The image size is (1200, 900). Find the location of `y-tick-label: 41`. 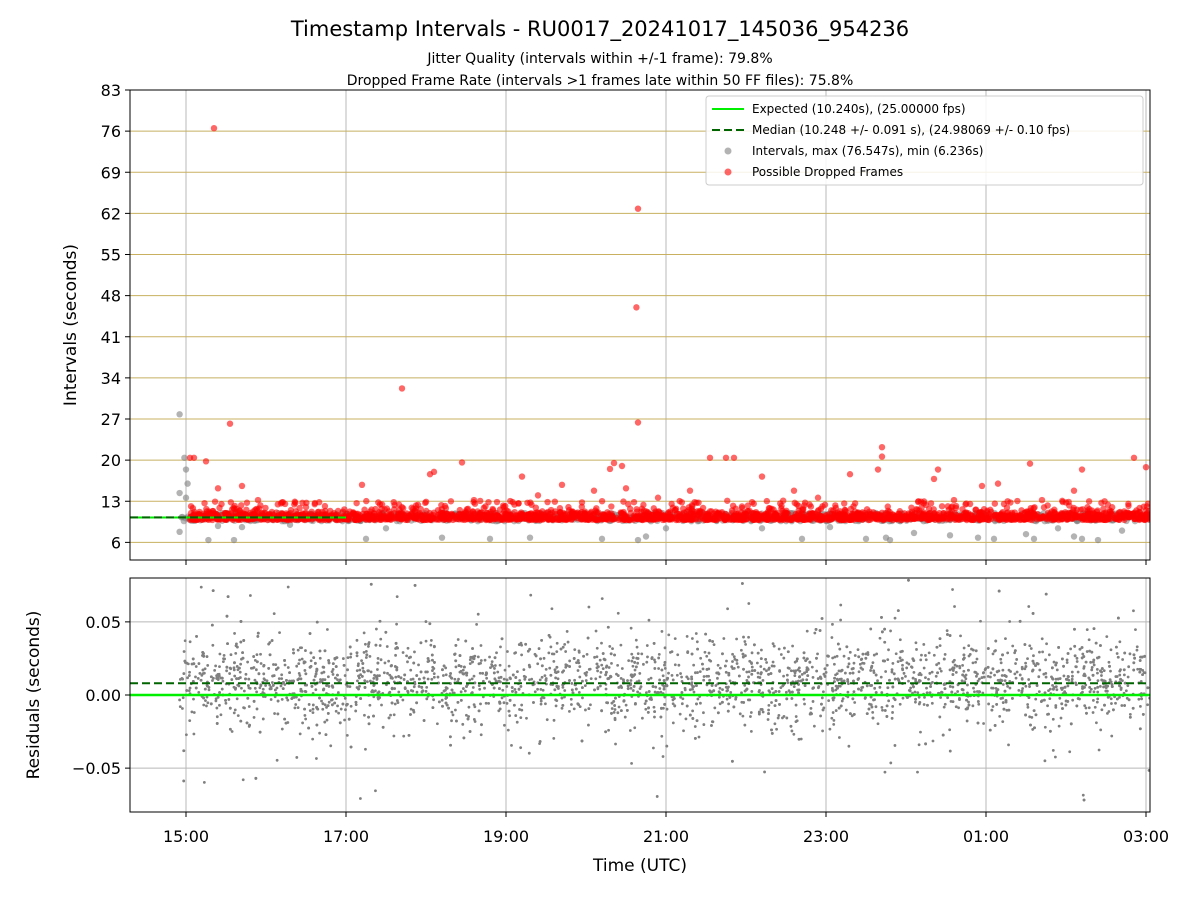

y-tick-label: 41 is located at coordinates (111, 337).